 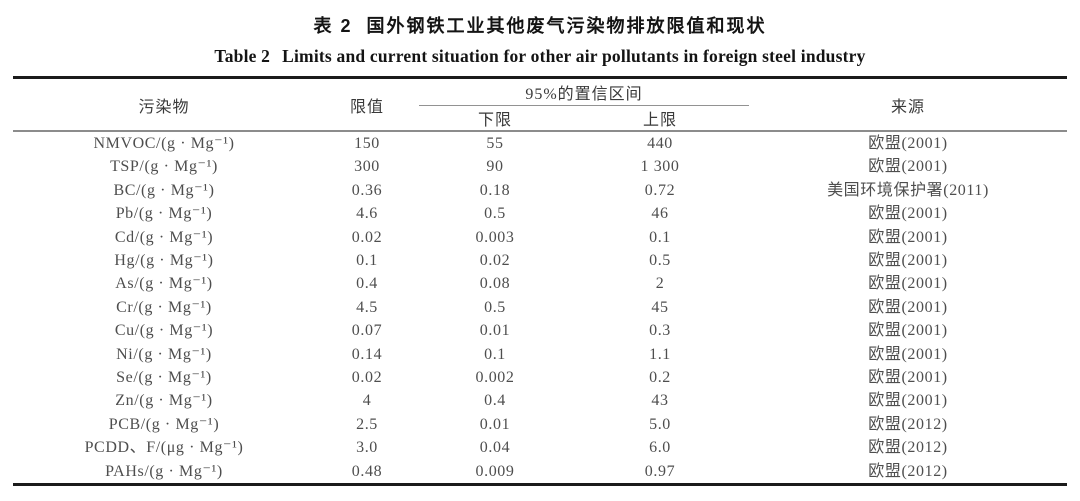 I want to click on cell-limit: 0.07, so click(x=367, y=331).